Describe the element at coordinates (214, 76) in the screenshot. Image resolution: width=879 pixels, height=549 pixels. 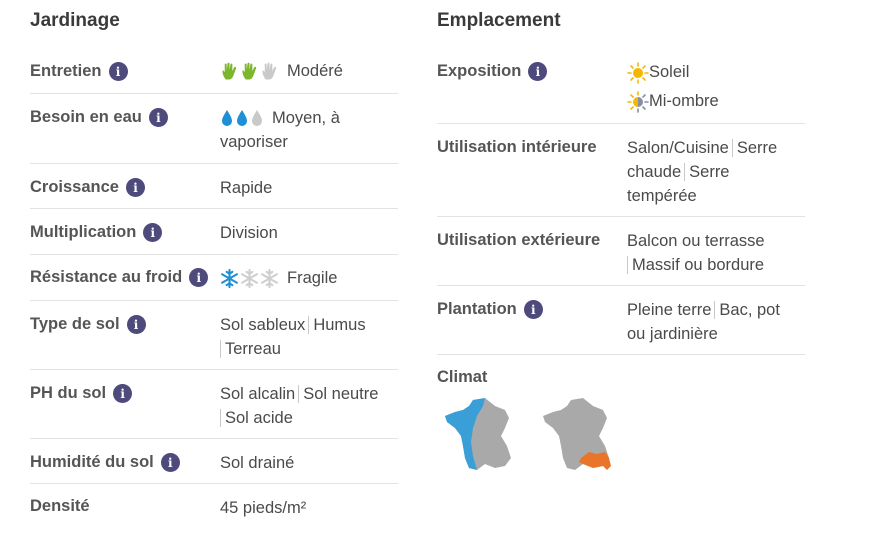
I see `row-entretien: Entretien i Modéré` at that location.